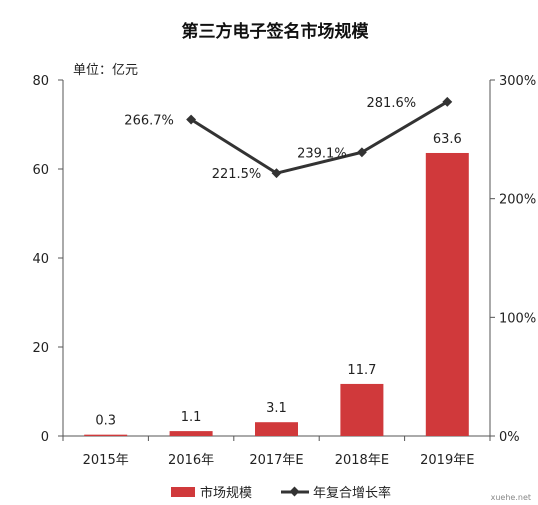 The height and width of the screenshot is (505, 538). I want to click on bar-value-label: 0.3, so click(105, 421).